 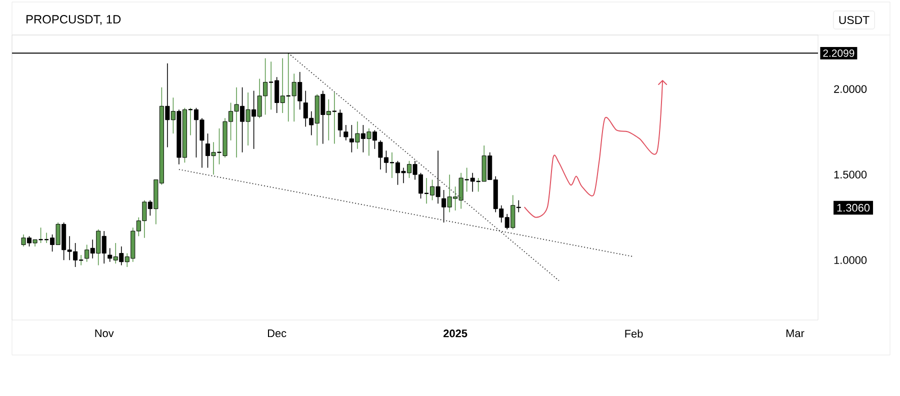 I want to click on x-tick-label: 2025, so click(x=455, y=334).